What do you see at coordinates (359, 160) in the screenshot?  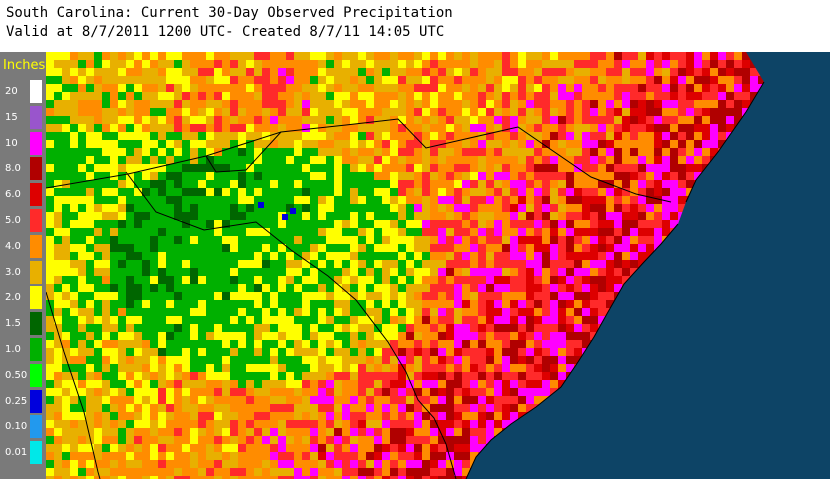 I see `nc-sc-border` at bounding box center [359, 160].